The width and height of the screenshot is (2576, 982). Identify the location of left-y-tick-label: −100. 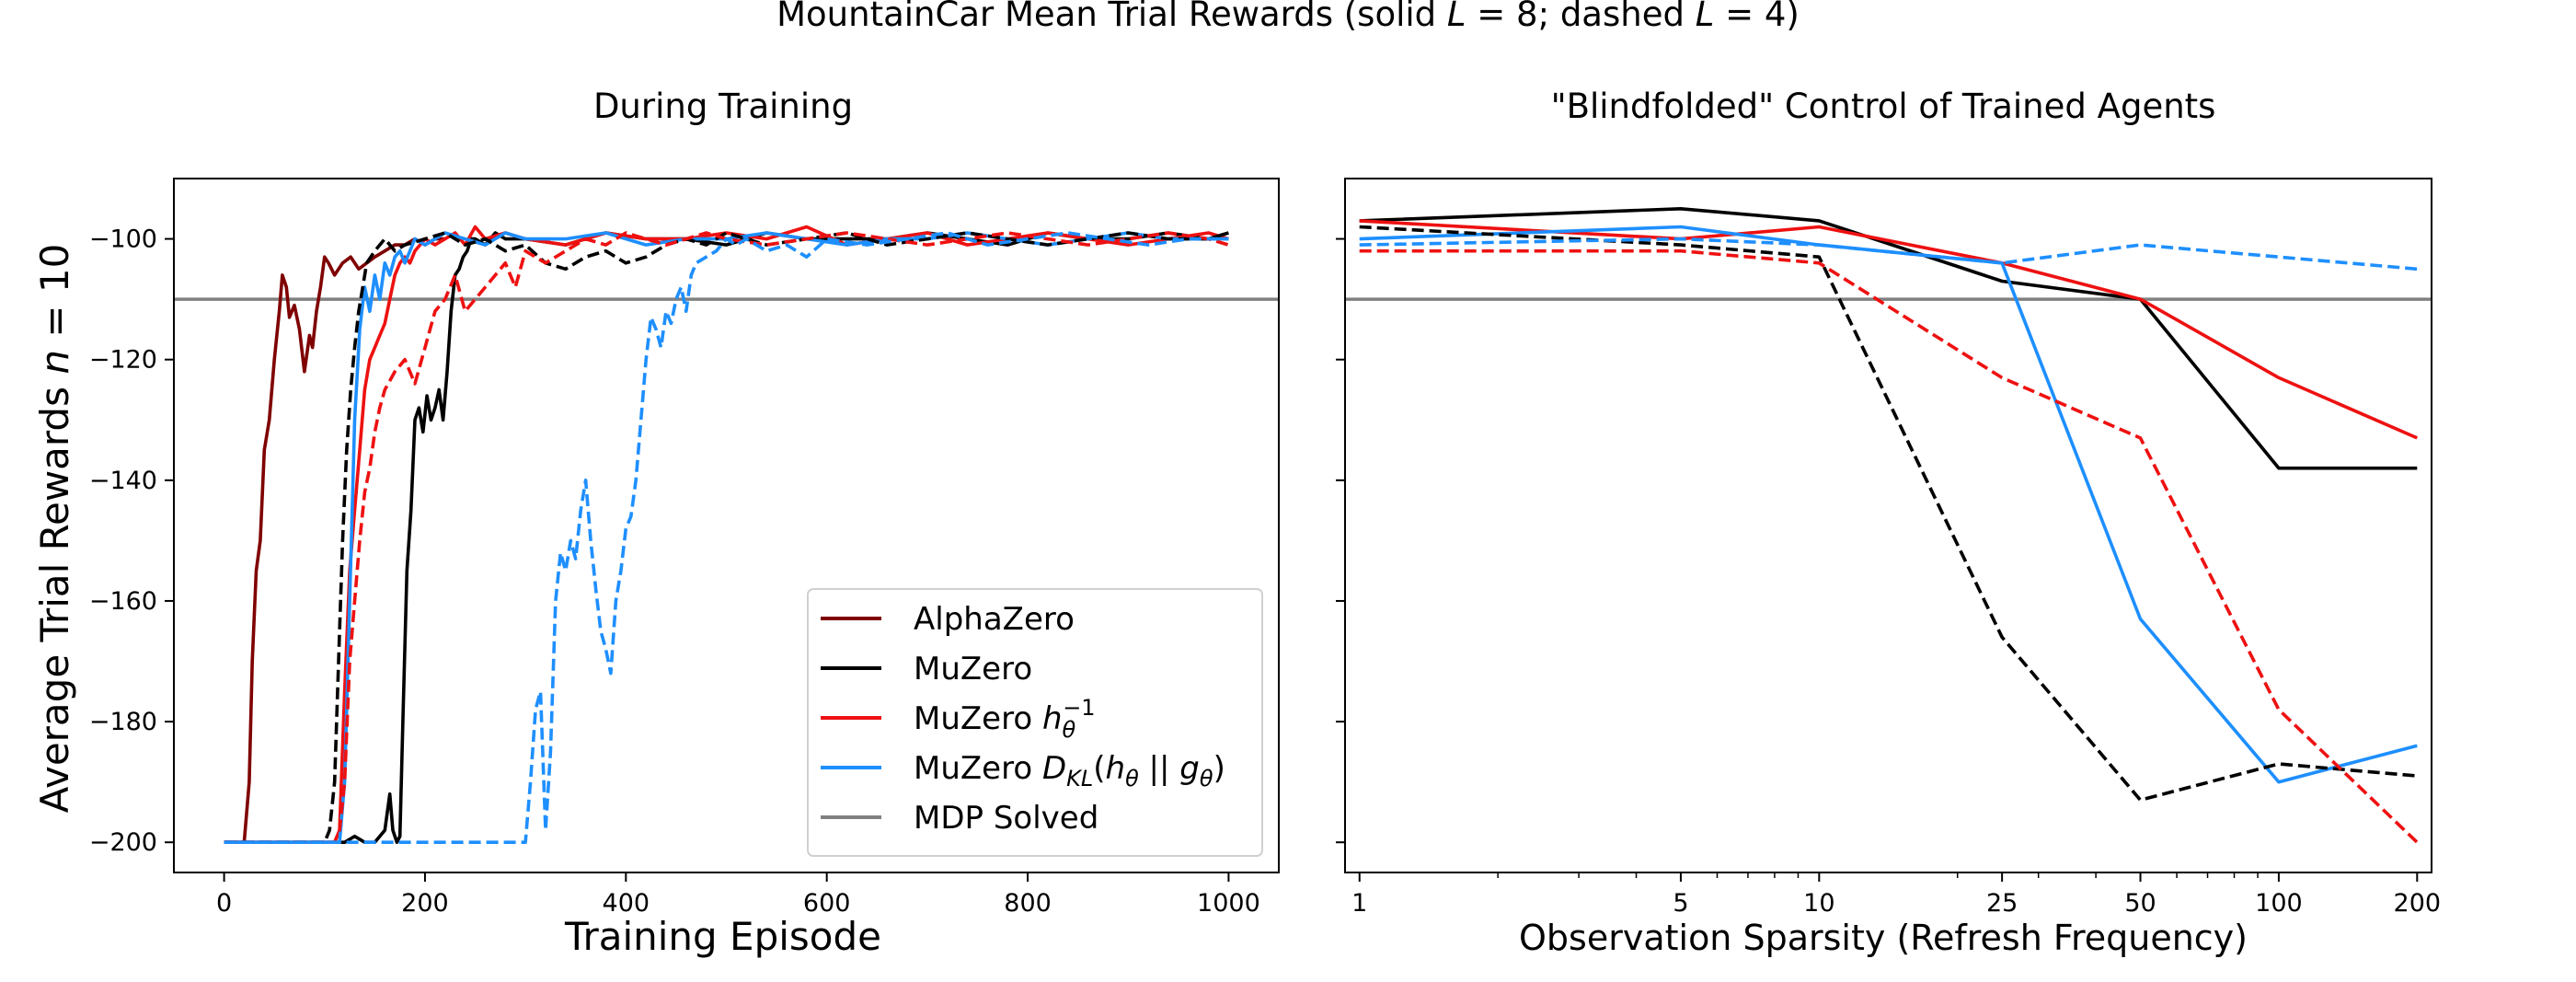
(123, 239).